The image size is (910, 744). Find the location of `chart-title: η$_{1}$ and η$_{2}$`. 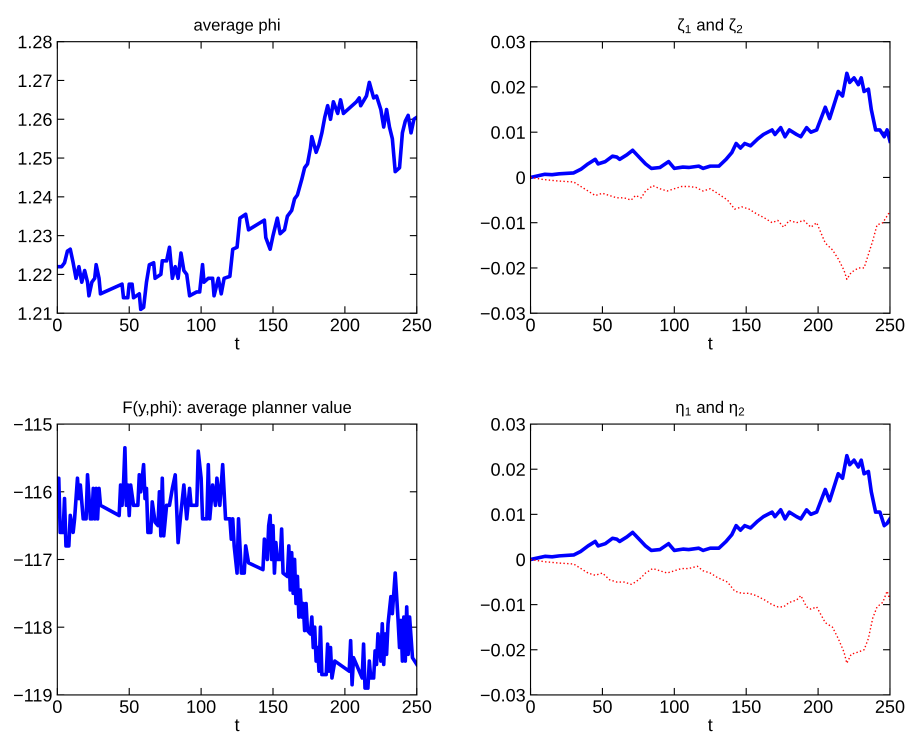

chart-title: η$_{1}$ and η$_{2}$ is located at coordinates (710, 408).